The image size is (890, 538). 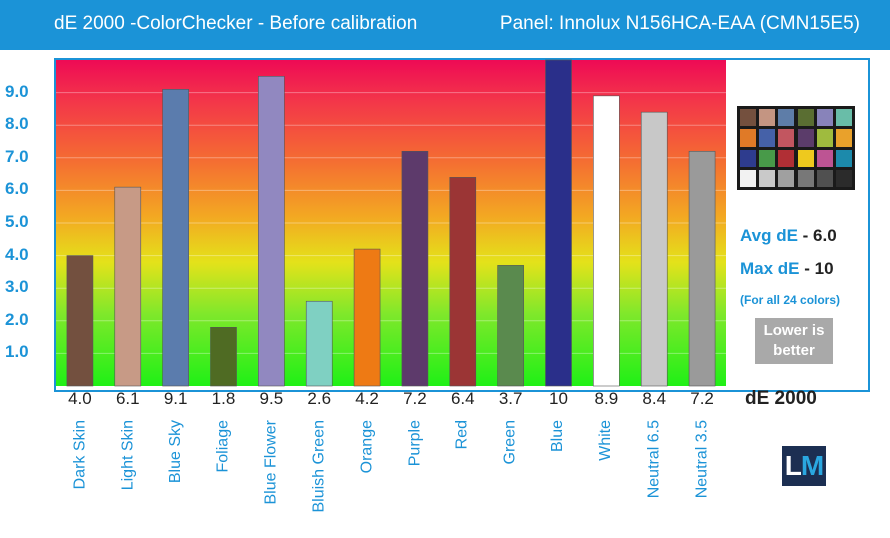 I want to click on logo-letter-l: L, so click(x=793, y=465).